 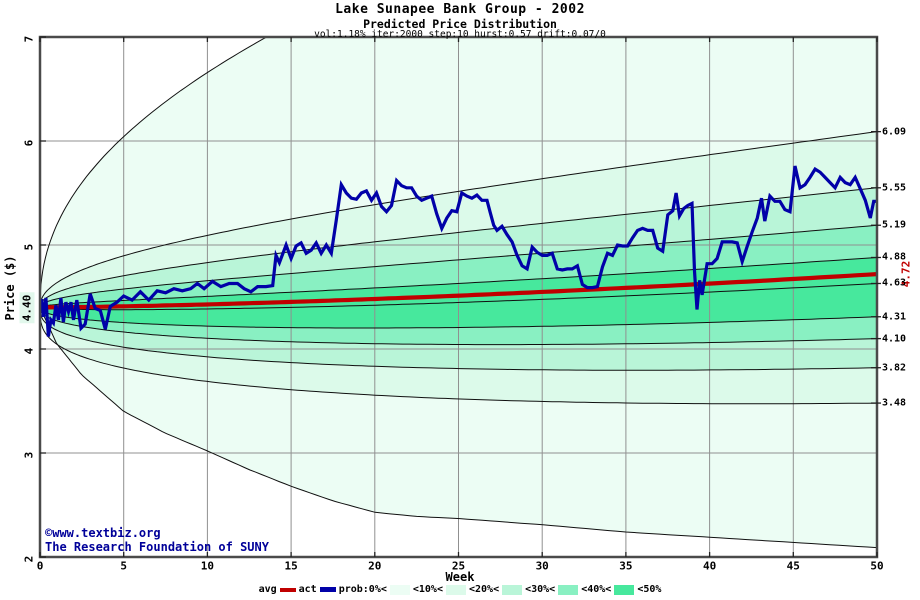 What do you see at coordinates (29, 247) in the screenshot?
I see `y-tick-label: 5` at bounding box center [29, 247].